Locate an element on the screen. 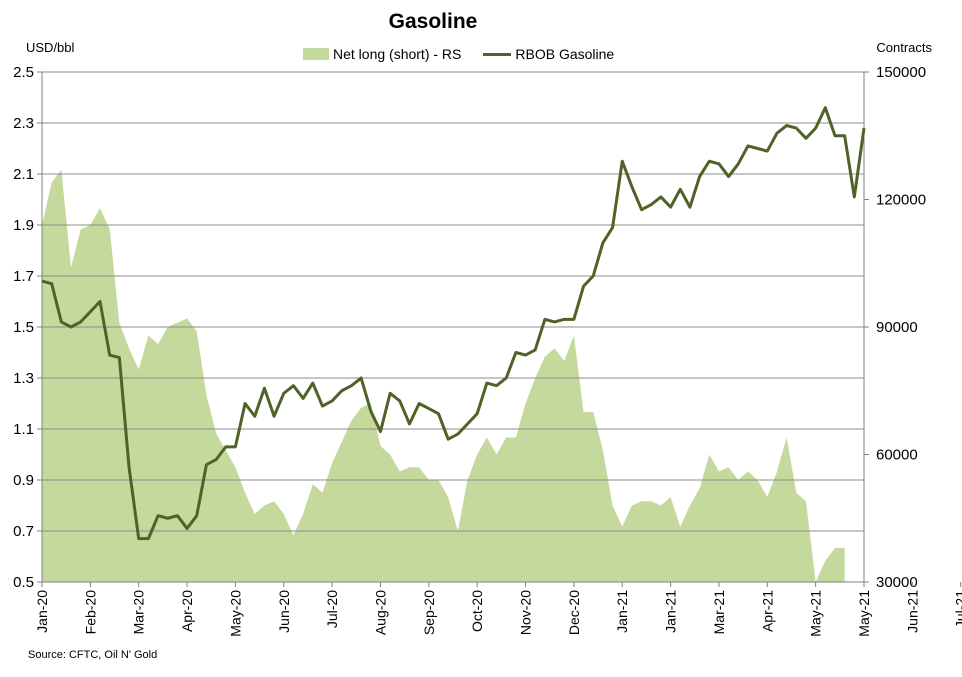 Image resolution: width=962 pixels, height=677 pixels. left-axis-tick-label: 1.1 is located at coordinates (23, 429).